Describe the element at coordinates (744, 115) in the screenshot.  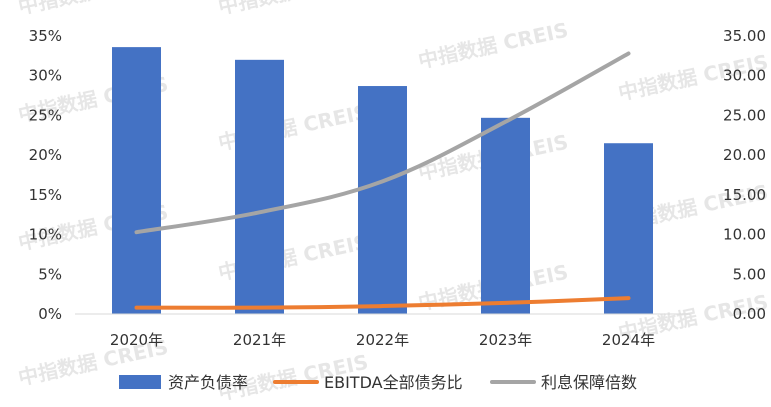
I see `right-tick-label: 25.00` at that location.